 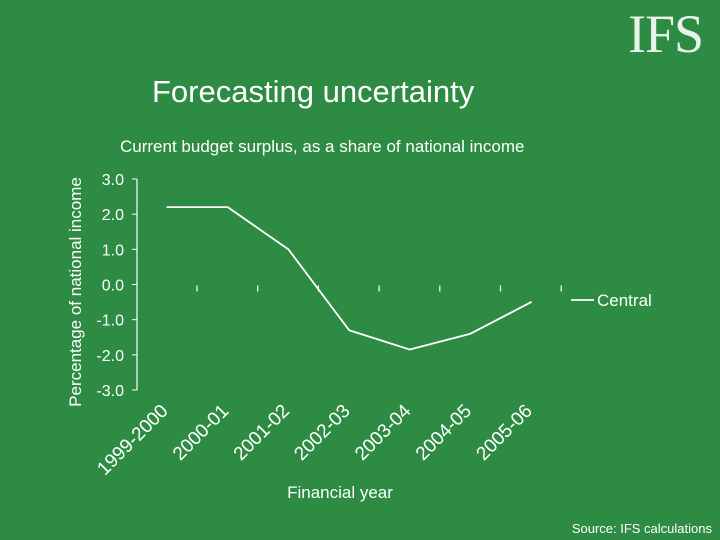 I want to click on legend-label: Central, so click(x=624, y=300).